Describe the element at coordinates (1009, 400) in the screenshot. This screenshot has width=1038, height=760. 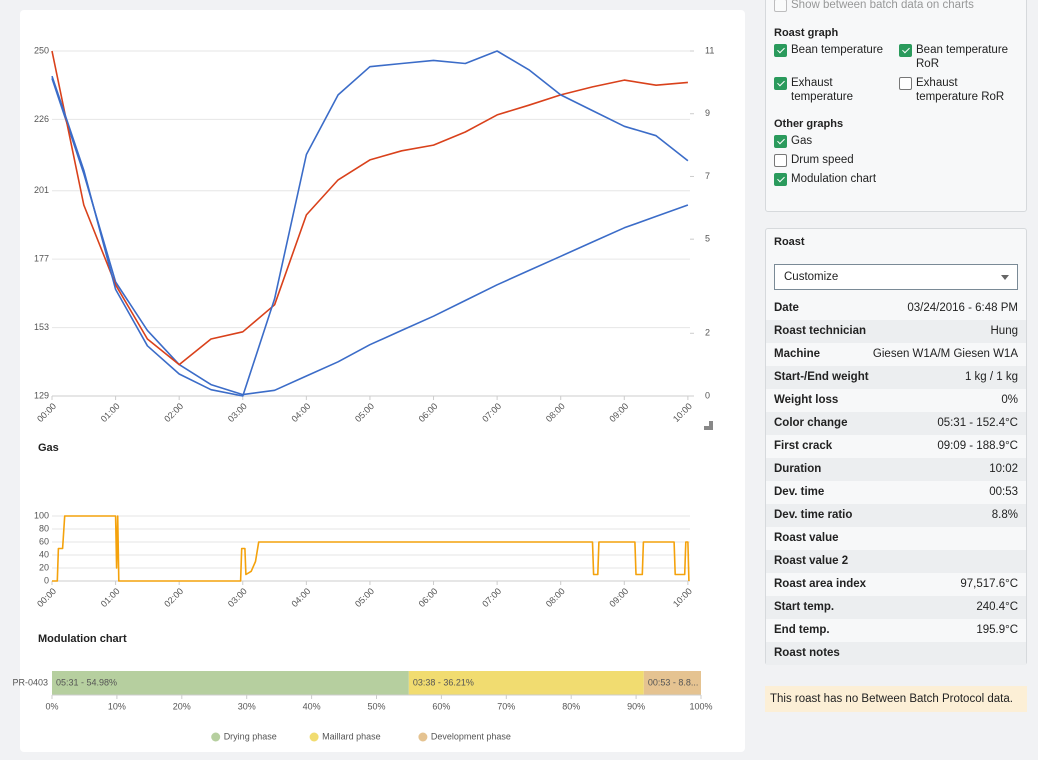
I see `row-value: 0%` at that location.